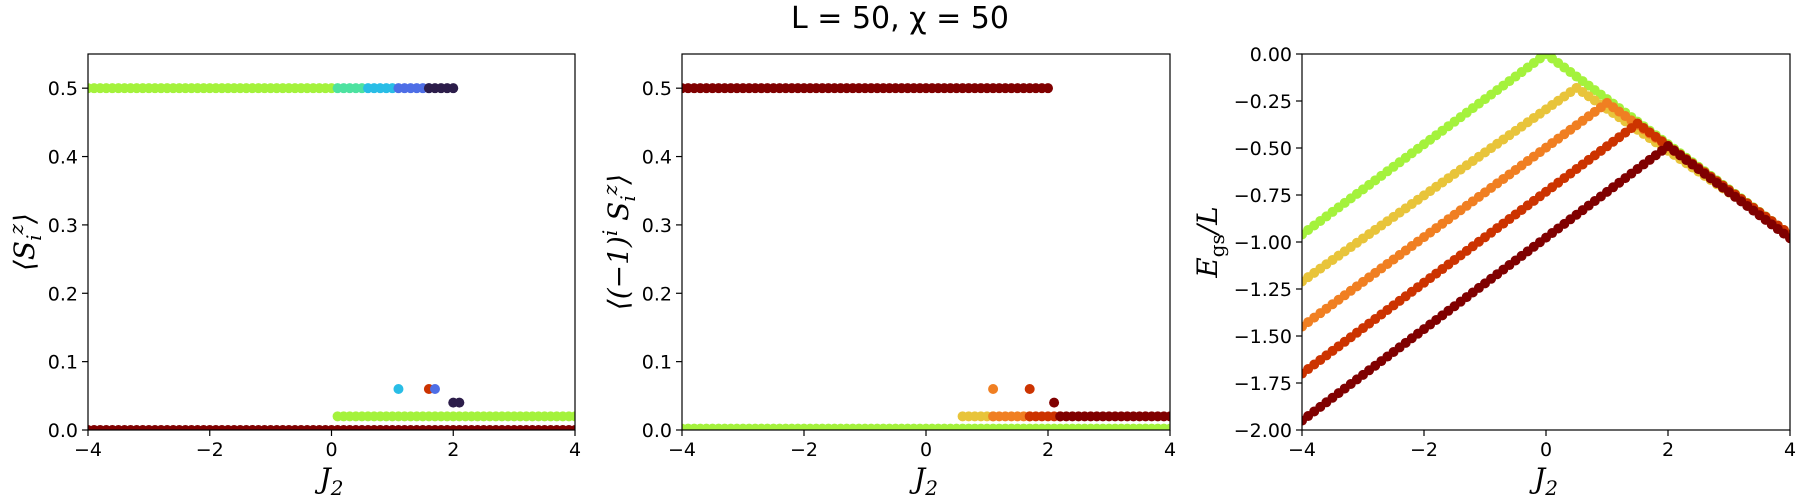  What do you see at coordinates (1263, 102) in the screenshot?
I see `y-tick-label: −0.25` at bounding box center [1263, 102].